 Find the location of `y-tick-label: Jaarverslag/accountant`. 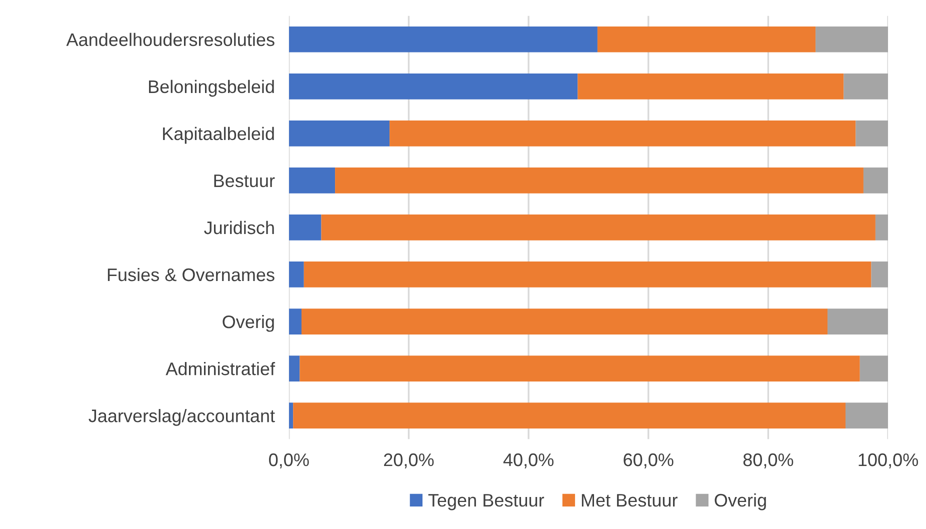

y-tick-label: Jaarverslag/accountant is located at coordinates (181, 417).